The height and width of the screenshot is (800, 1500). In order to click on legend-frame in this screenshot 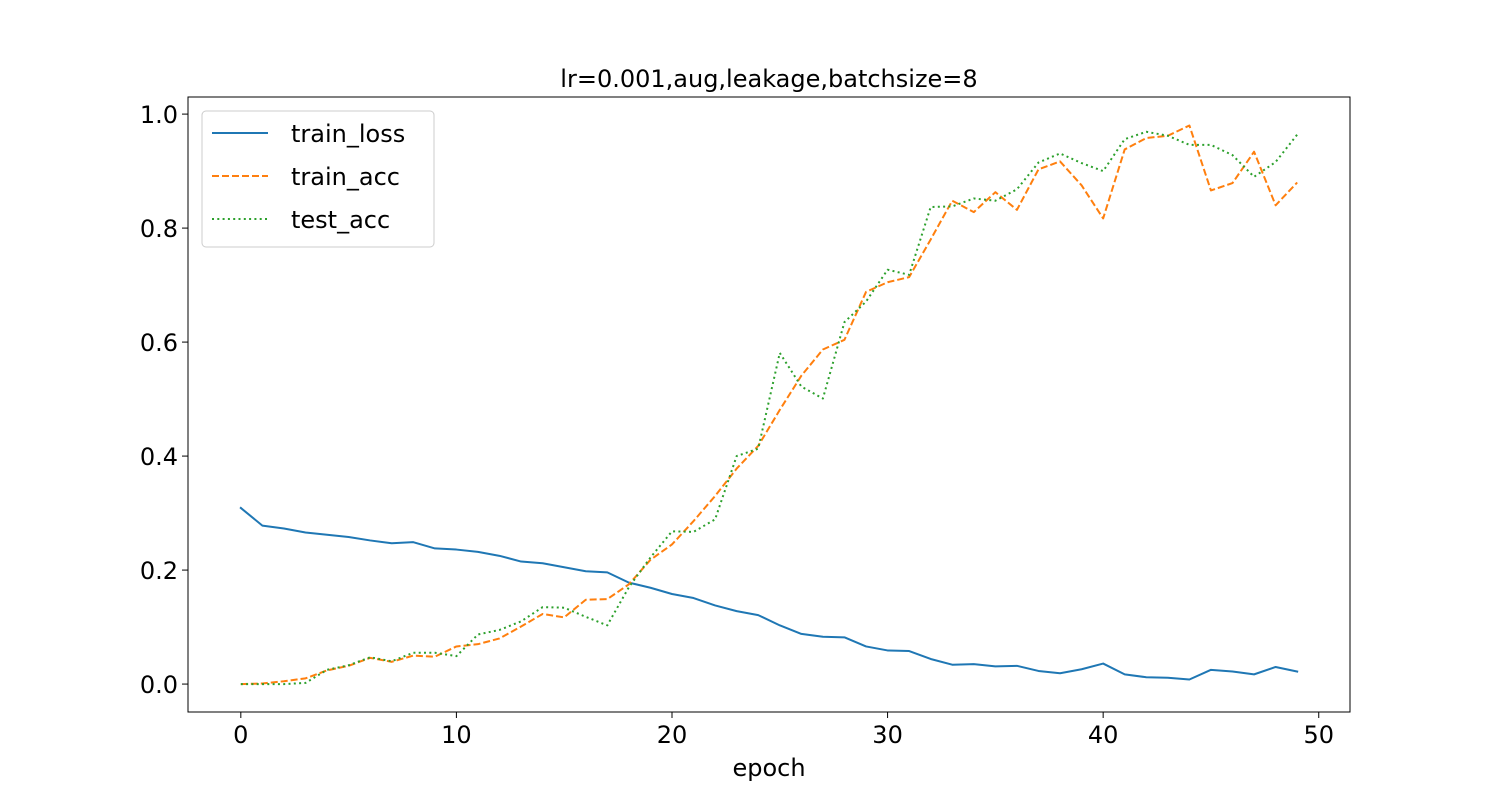, I will do `click(318, 179)`.